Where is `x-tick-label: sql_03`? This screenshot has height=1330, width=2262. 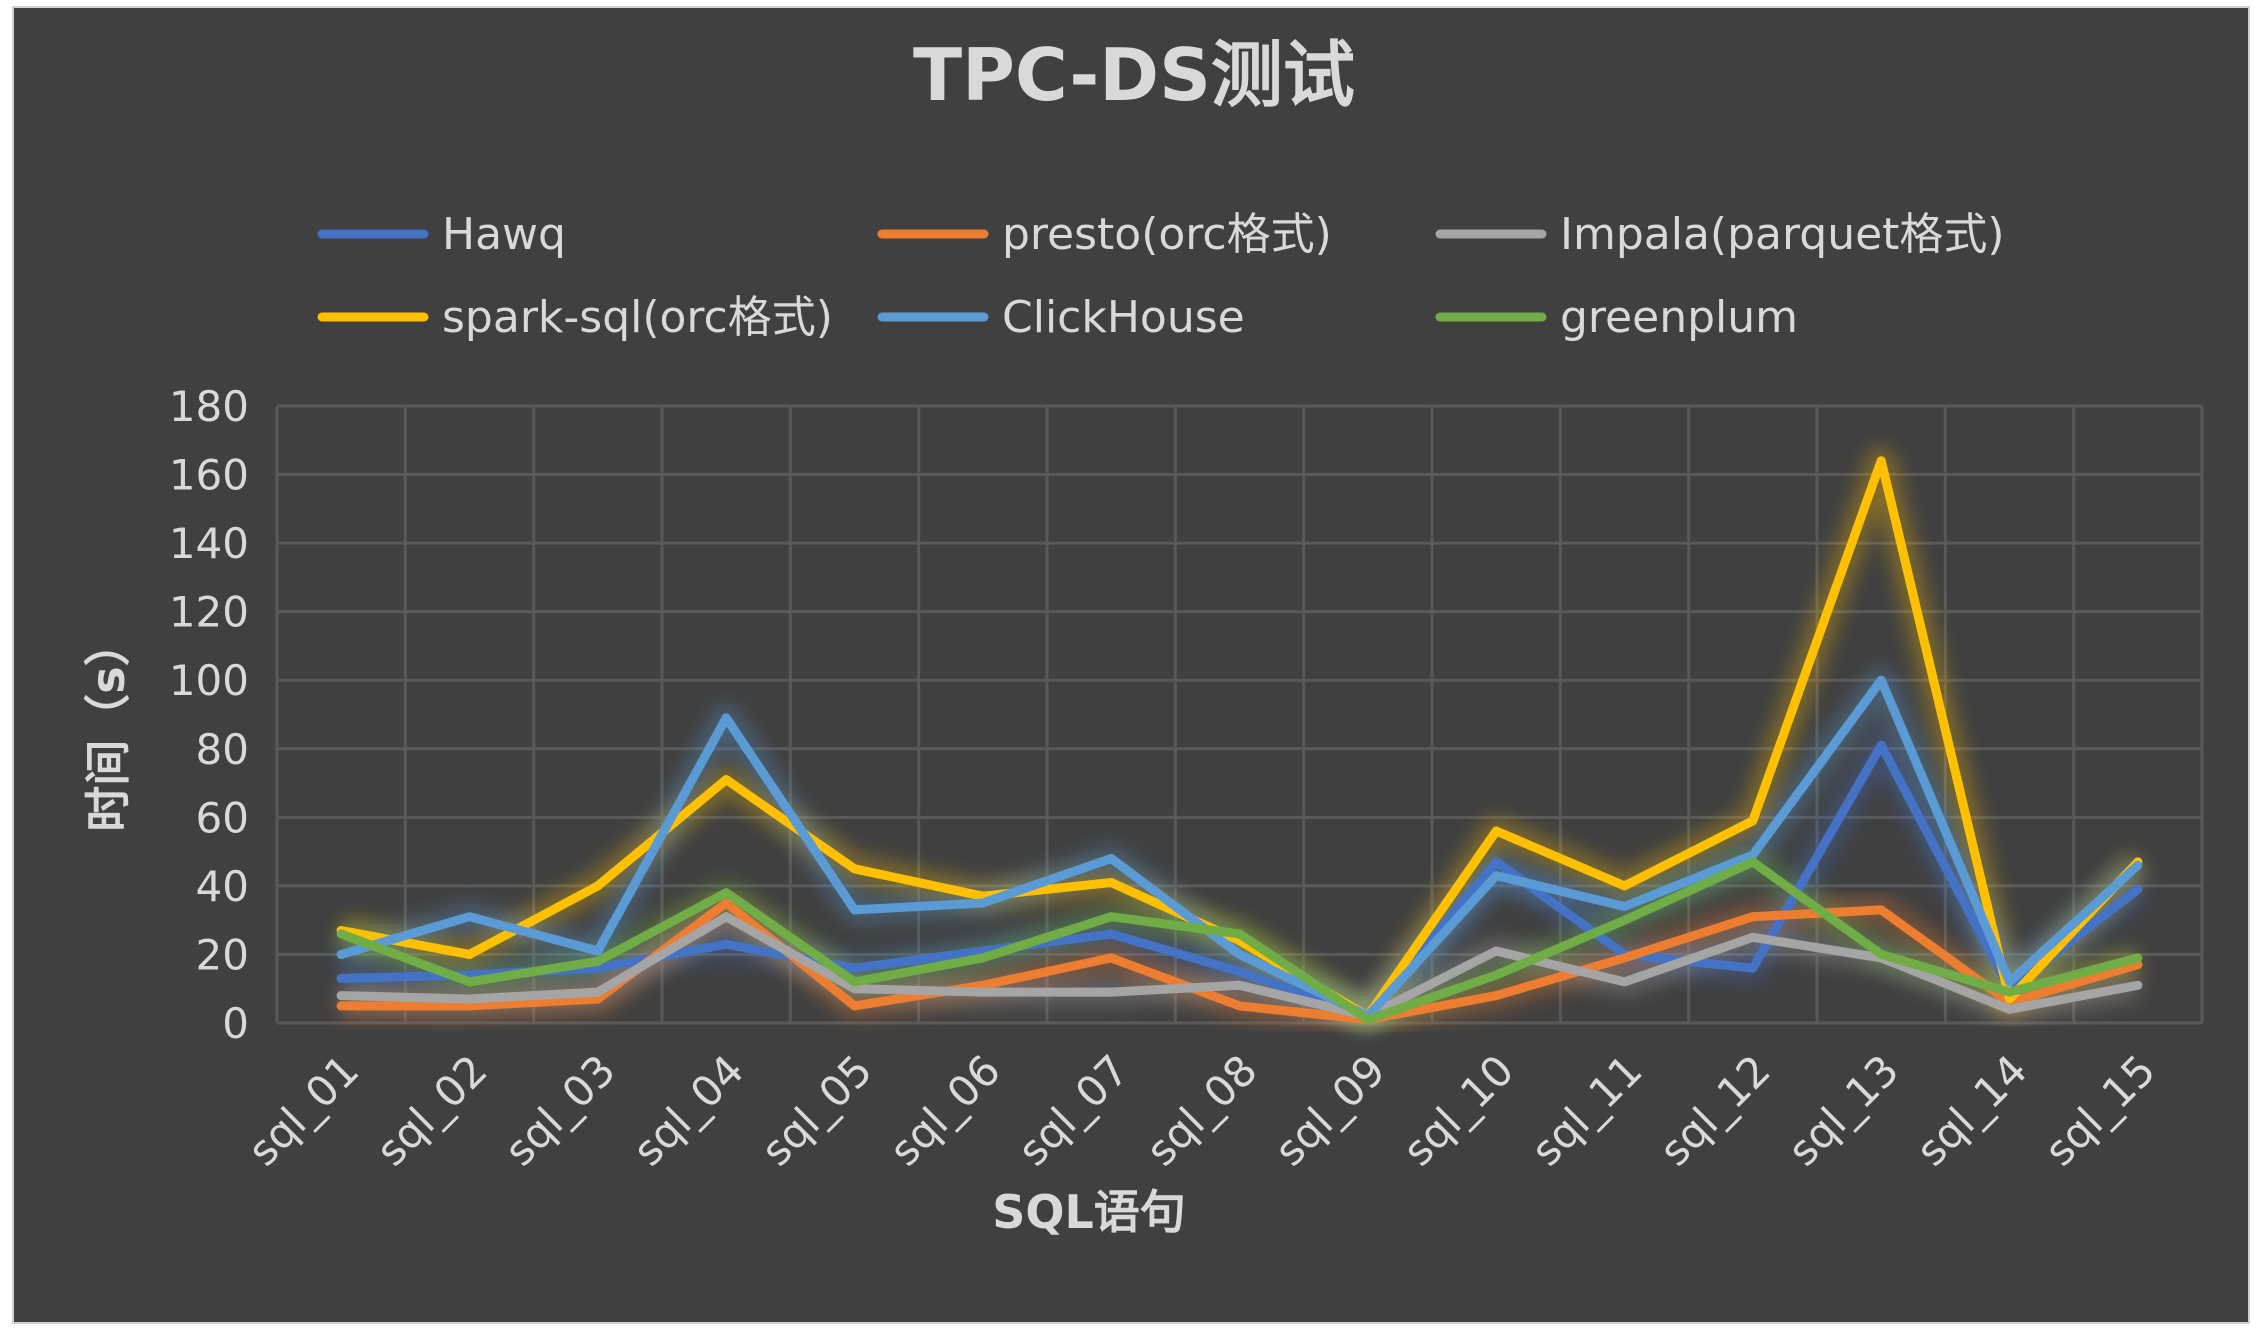 x-tick-label: sql_03 is located at coordinates (560, 1110).